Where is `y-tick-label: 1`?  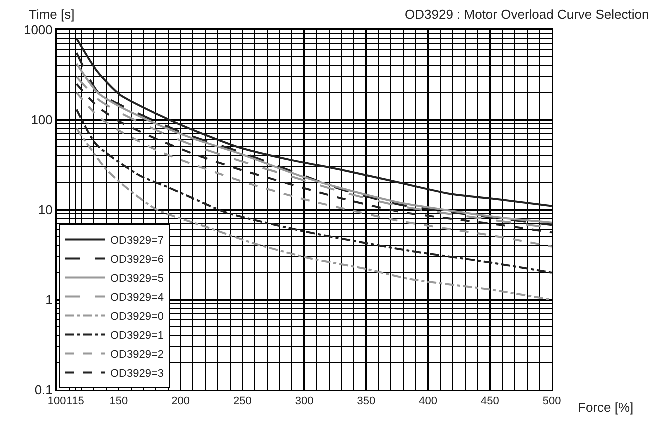
y-tick-label: 1 is located at coordinates (49, 300).